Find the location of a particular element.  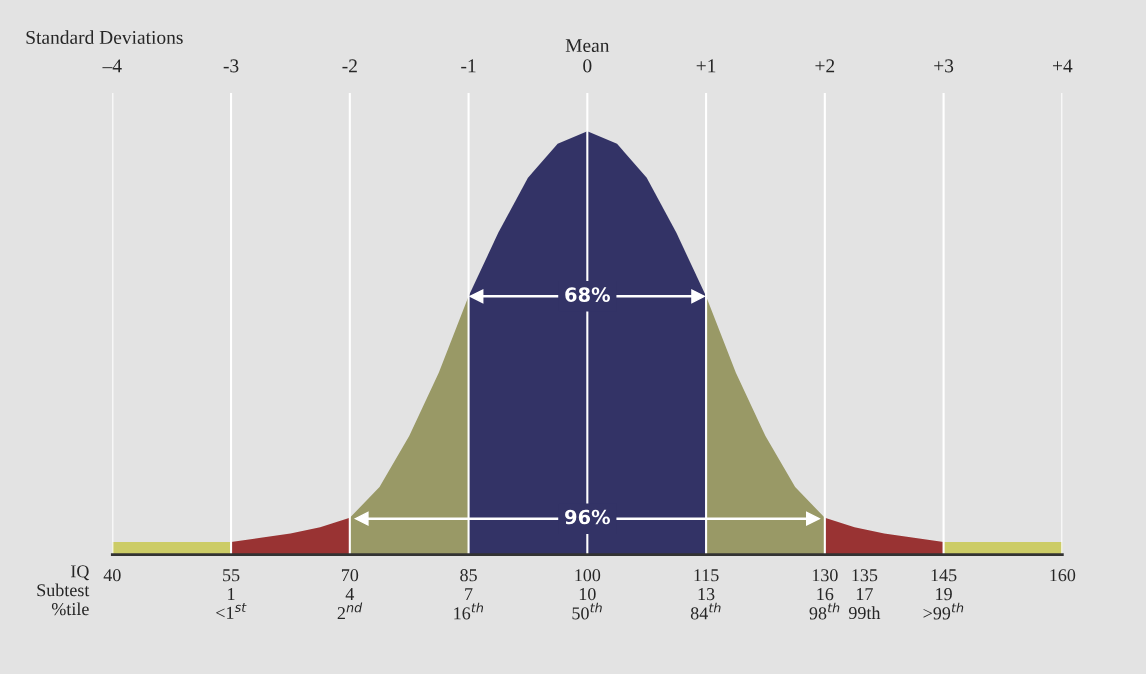

annotation: 68% is located at coordinates (587, 294).